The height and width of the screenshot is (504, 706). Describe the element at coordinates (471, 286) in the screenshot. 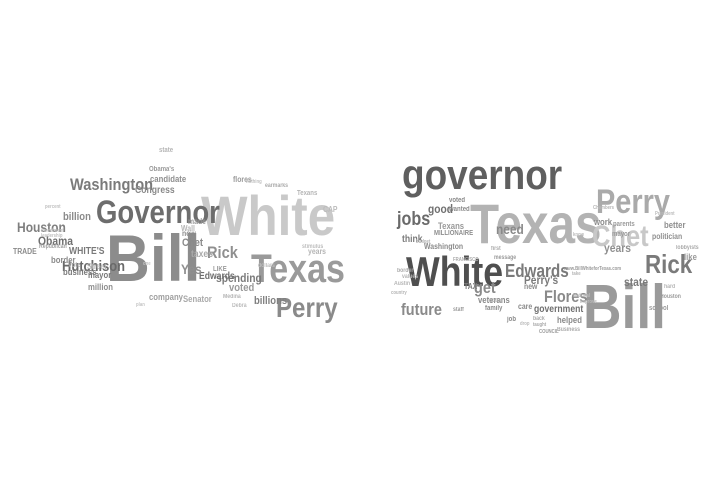

I see `cloud-word: TAX` at that location.